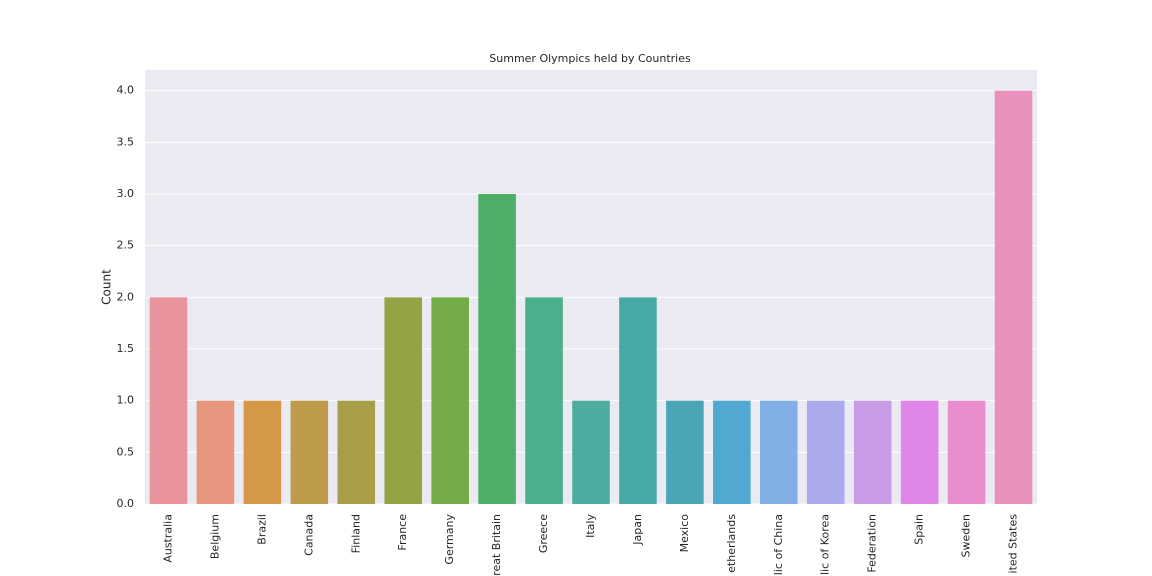 This screenshot has width=1152, height=576. I want to click on x-tick-label: Federation, so click(872, 543).